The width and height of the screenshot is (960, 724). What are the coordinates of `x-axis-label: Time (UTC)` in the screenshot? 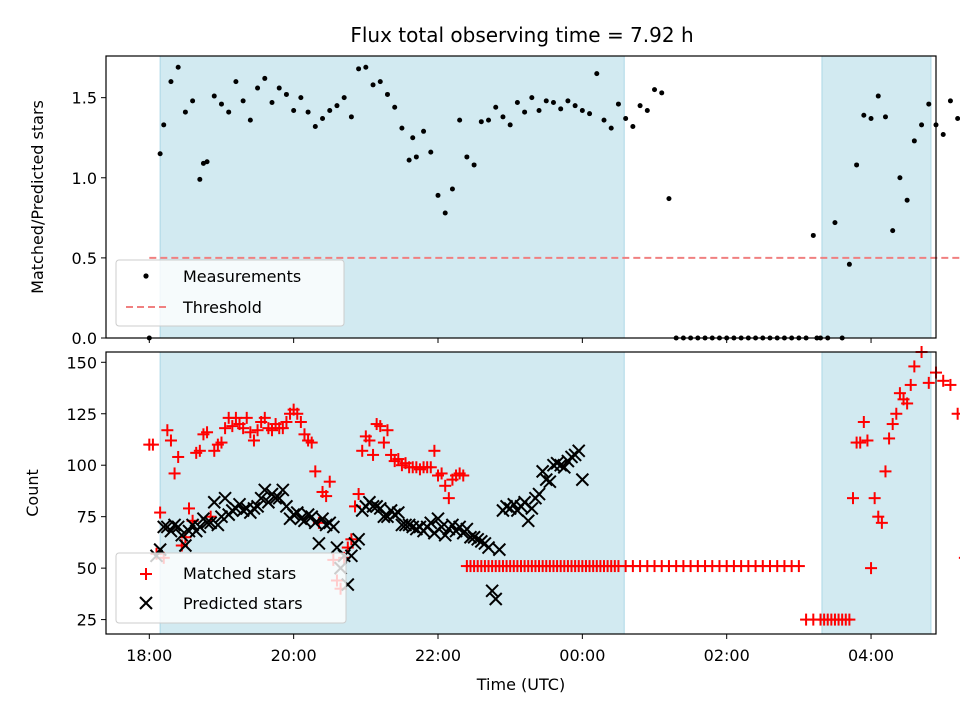 It's located at (520, 684).